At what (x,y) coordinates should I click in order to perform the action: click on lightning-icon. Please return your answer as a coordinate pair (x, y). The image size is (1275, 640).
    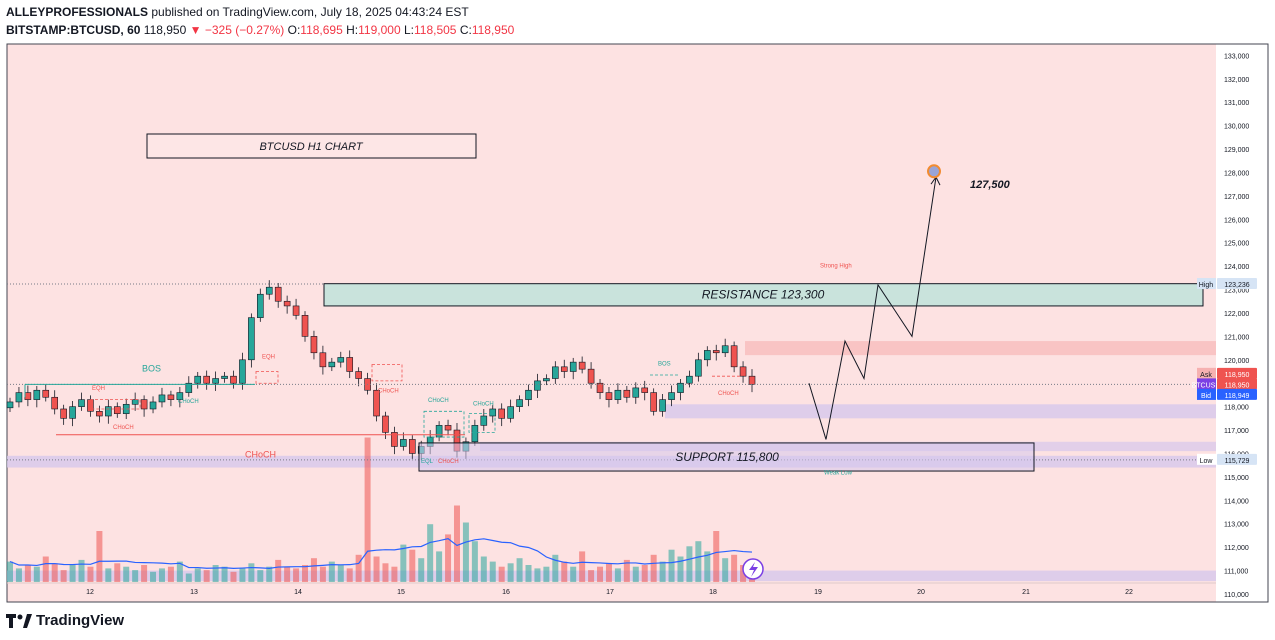
    Looking at the image, I should click on (753, 569).